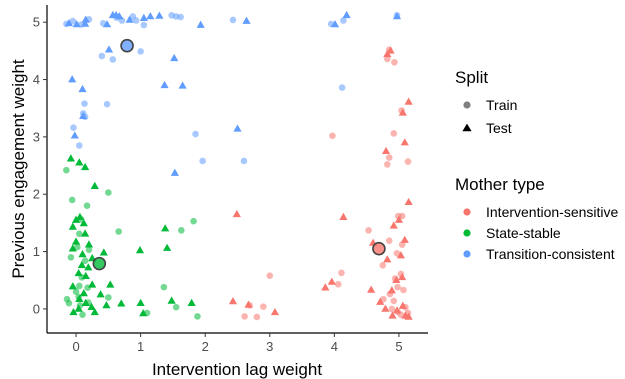 Image resolution: width=625 pixels, height=379 pixels. What do you see at coordinates (552, 212) in the screenshot?
I see `legend-intervention-sensitive-label: Intervention-sensitive` at bounding box center [552, 212].